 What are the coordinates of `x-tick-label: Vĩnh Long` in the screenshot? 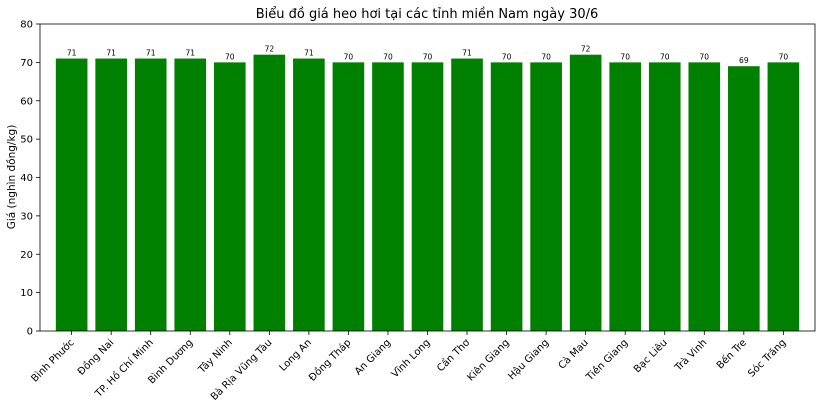 It's located at (411, 358).